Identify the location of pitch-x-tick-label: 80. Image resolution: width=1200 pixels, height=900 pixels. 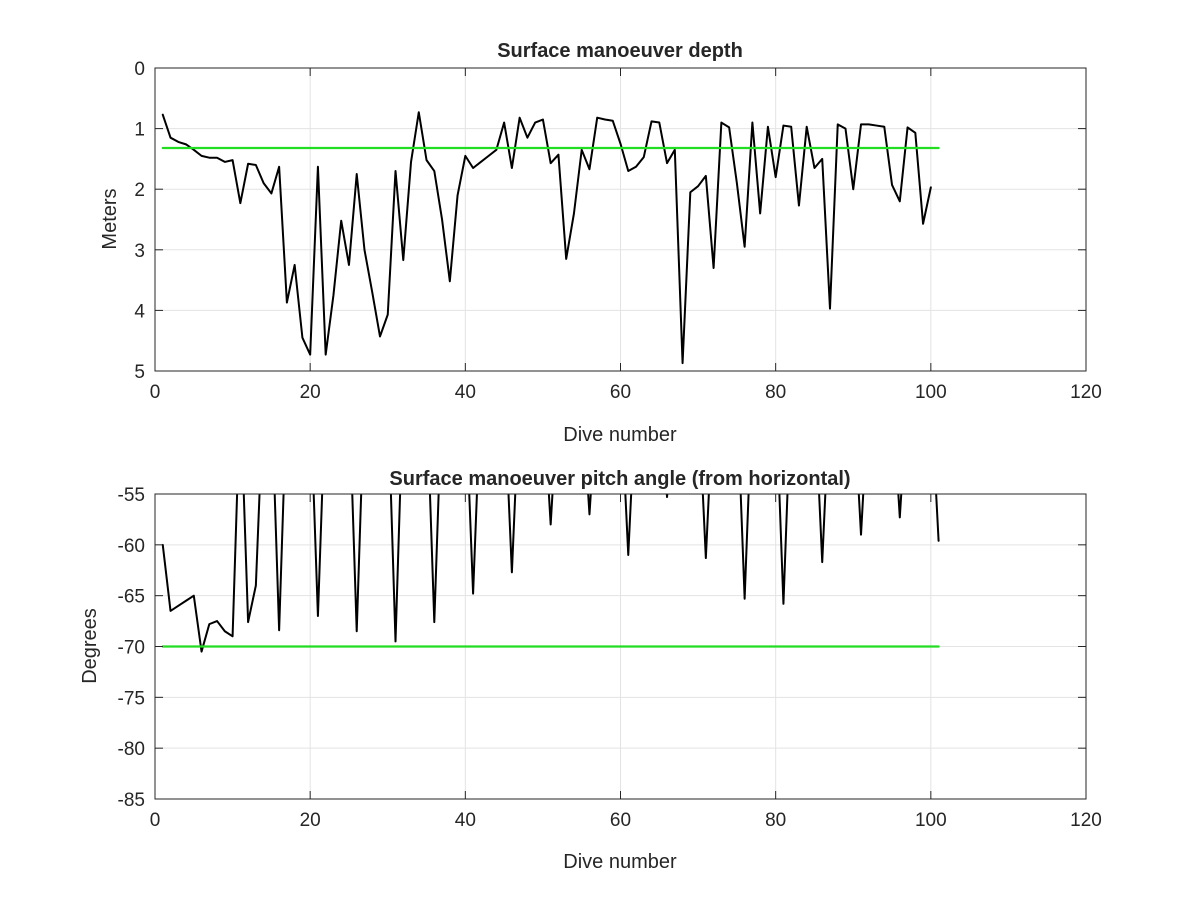
(775, 820).